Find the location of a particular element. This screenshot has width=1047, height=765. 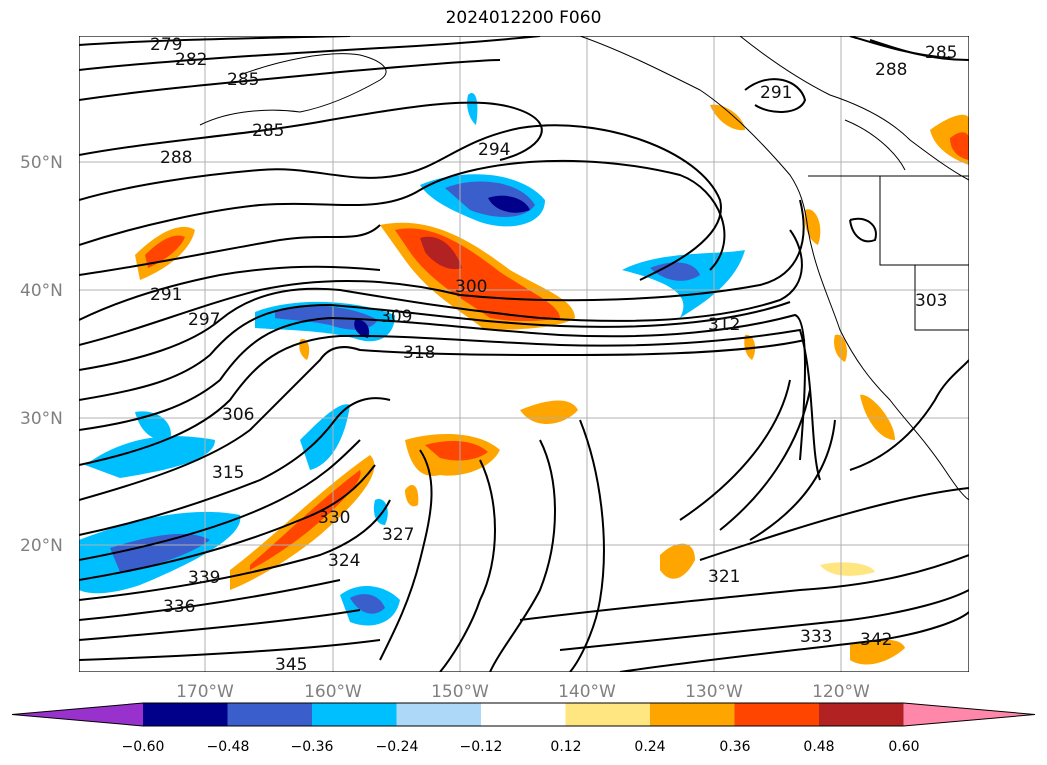

colorbar-tick-label: −0.36 is located at coordinates (312, 747).